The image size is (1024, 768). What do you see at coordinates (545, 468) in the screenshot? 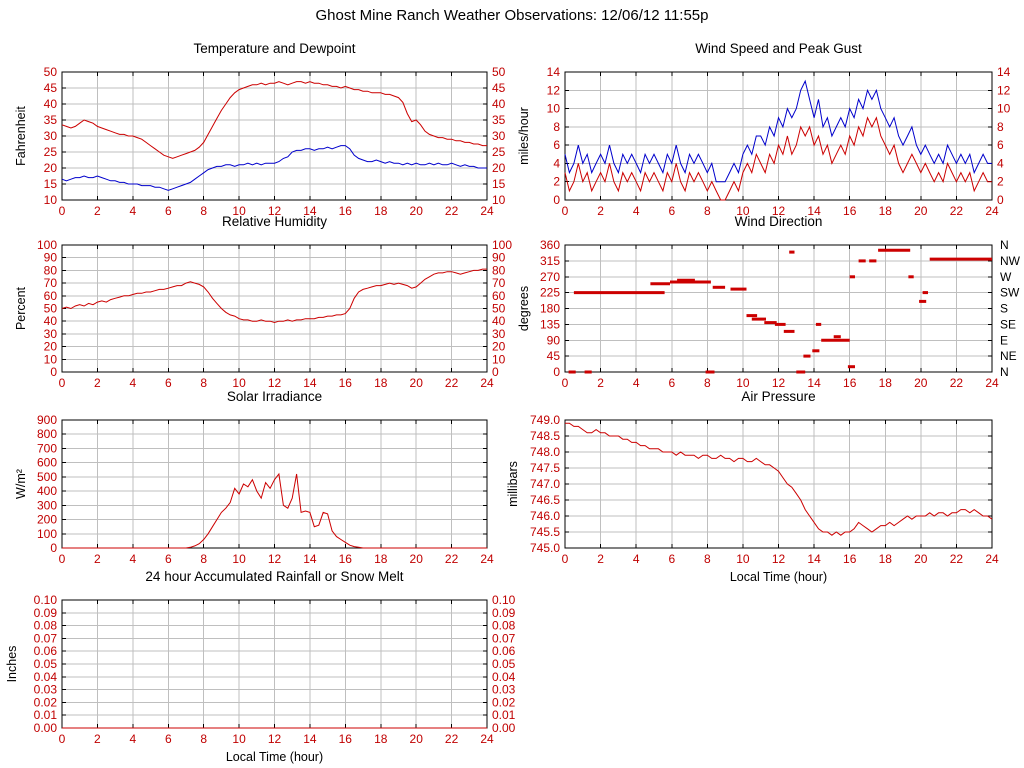
I see `svg-text: 747.5` at bounding box center [545, 468].